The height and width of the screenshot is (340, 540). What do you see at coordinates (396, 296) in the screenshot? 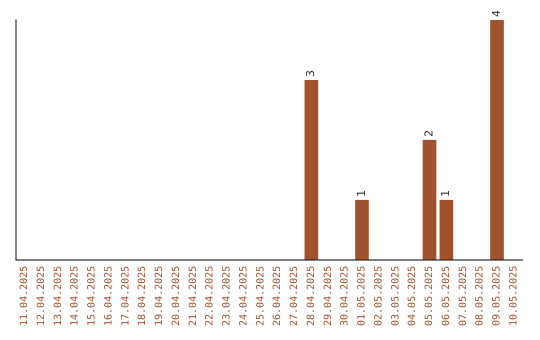
I see `x-tick-label: 03.05.2025` at bounding box center [396, 296].